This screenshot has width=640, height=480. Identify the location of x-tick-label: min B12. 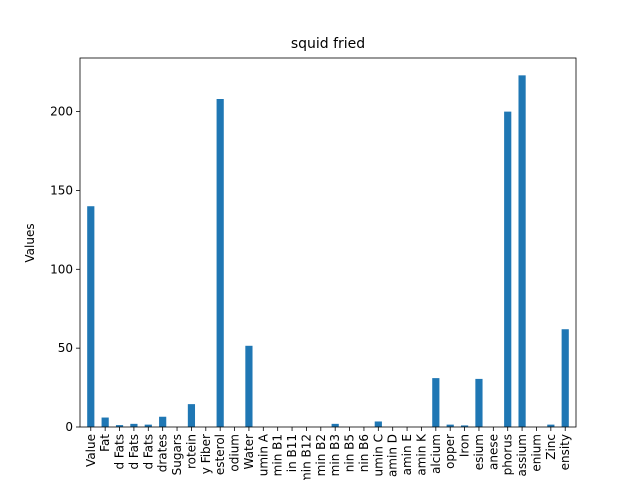
(306, 457).